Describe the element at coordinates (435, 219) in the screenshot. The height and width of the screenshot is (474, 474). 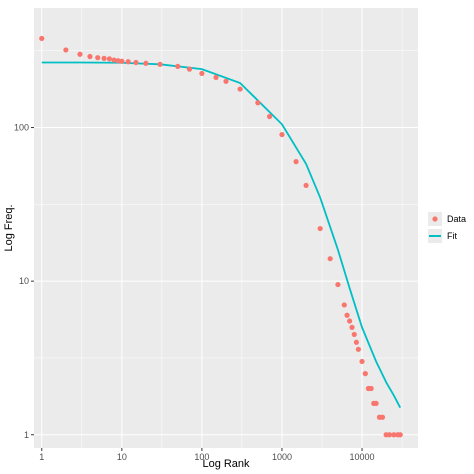
I see `legend-data-point` at that location.